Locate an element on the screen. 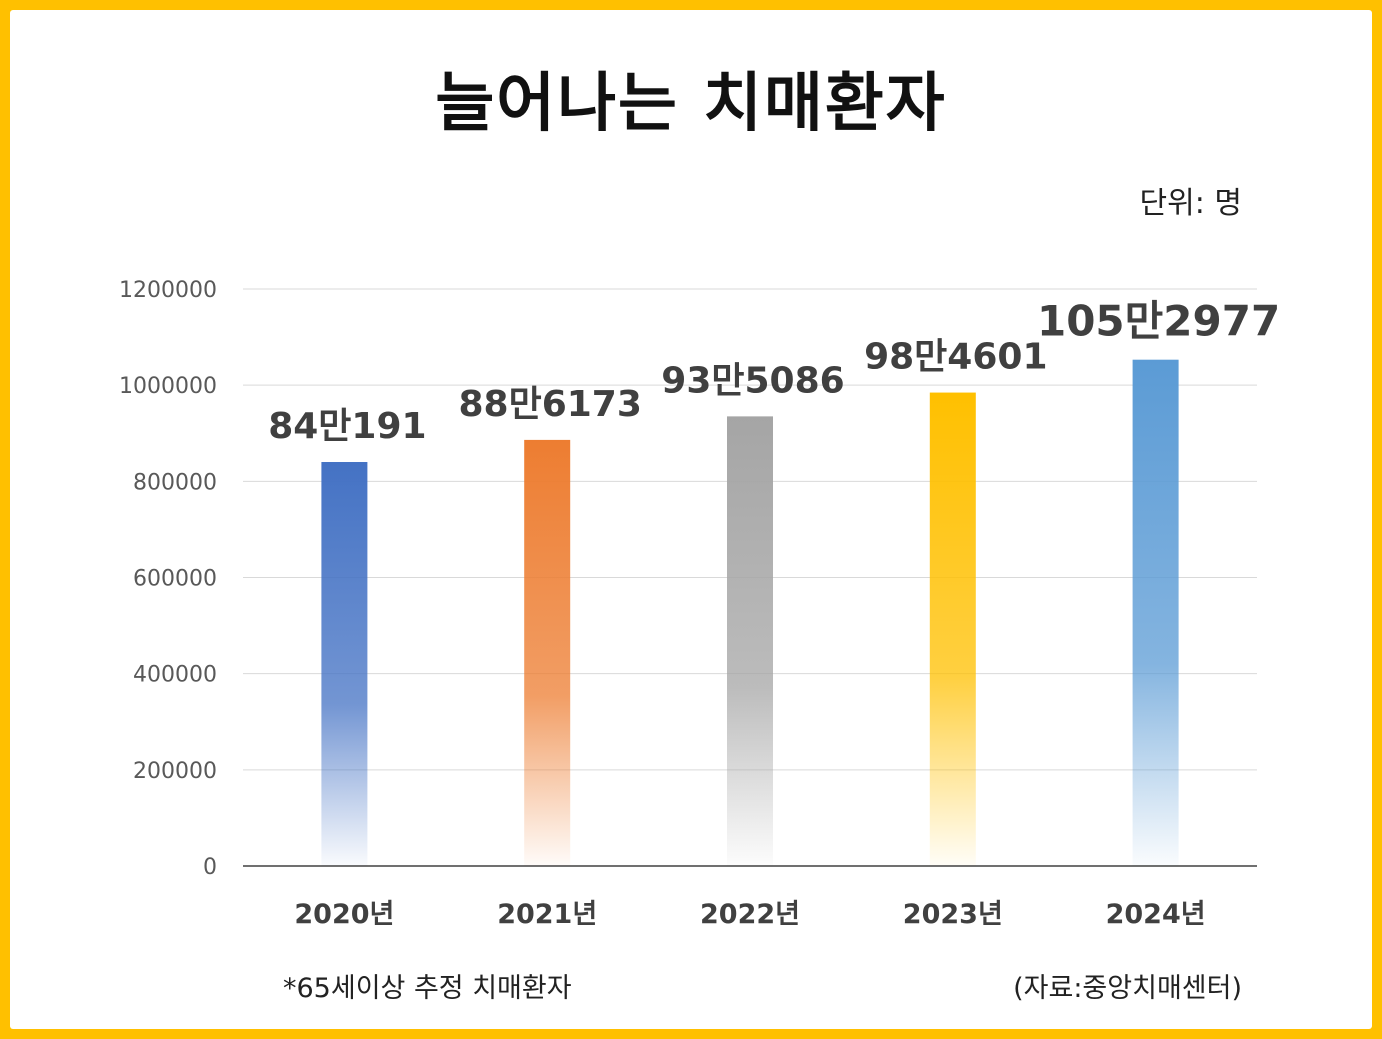 This screenshot has height=1039, width=1382. chart-title: 늘어나는 치매환자 is located at coordinates (691, 104).